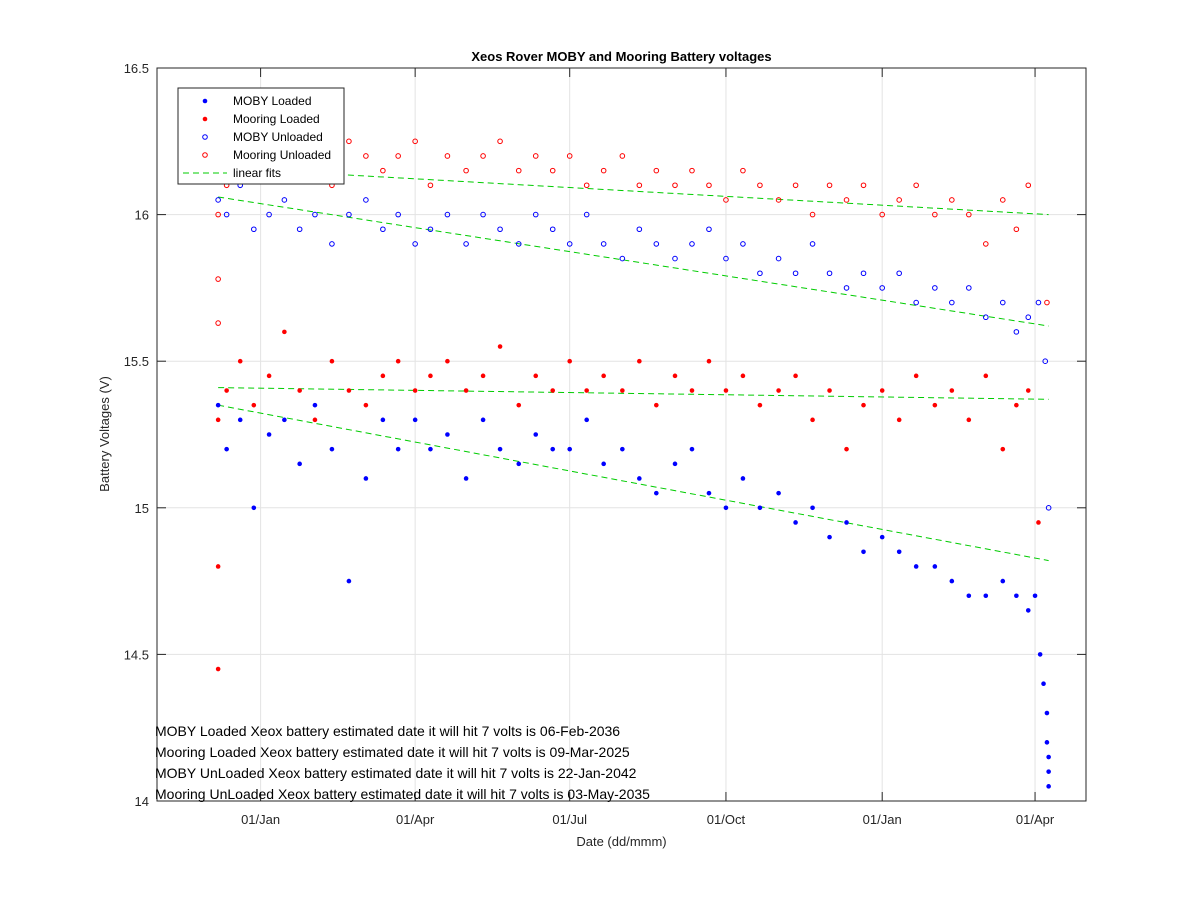  Describe the element at coordinates (621, 841) in the screenshot. I see `x-axis-title: Date (dd/mmm)` at that location.